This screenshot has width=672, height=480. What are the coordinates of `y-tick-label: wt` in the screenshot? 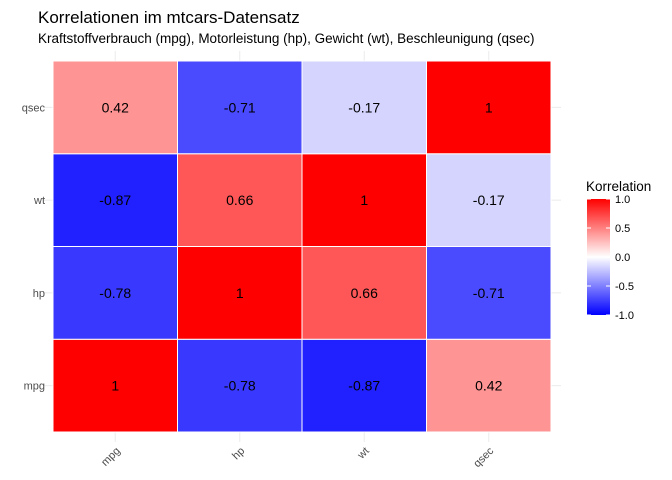 It's located at (39, 201).